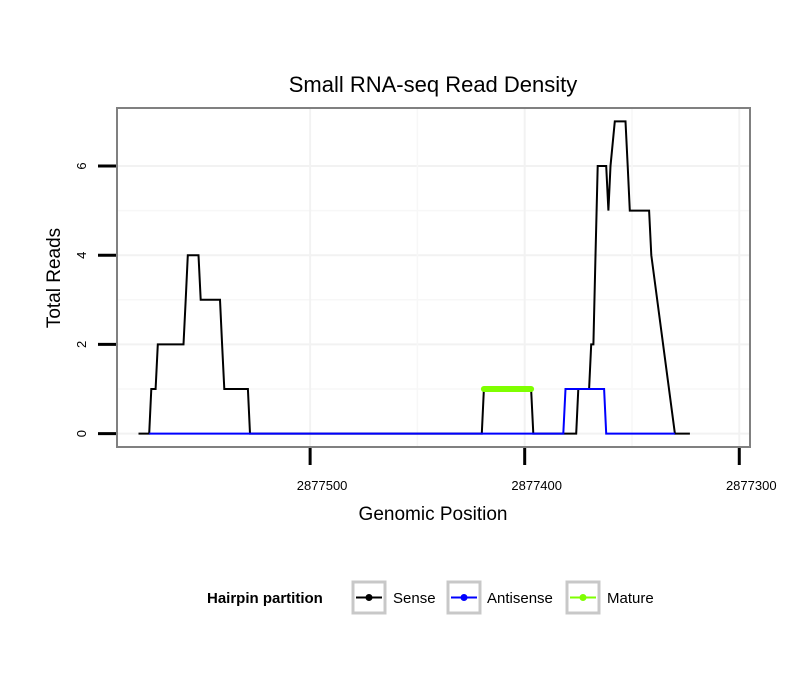 This screenshot has width=810, height=690. I want to click on x-tick-label: 2877500, so click(322, 485).